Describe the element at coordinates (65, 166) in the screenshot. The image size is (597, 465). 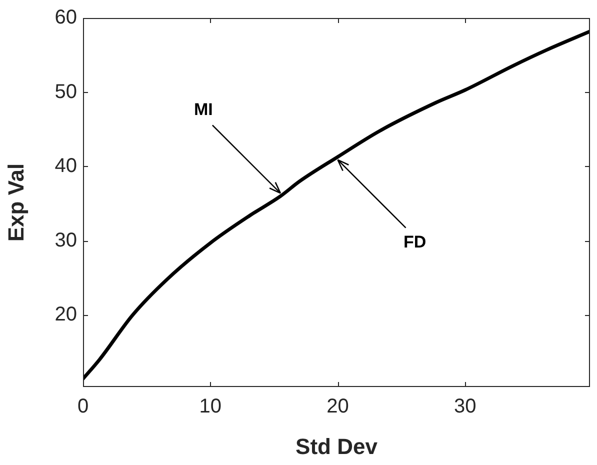
I see `y-tick-label: 40` at that location.